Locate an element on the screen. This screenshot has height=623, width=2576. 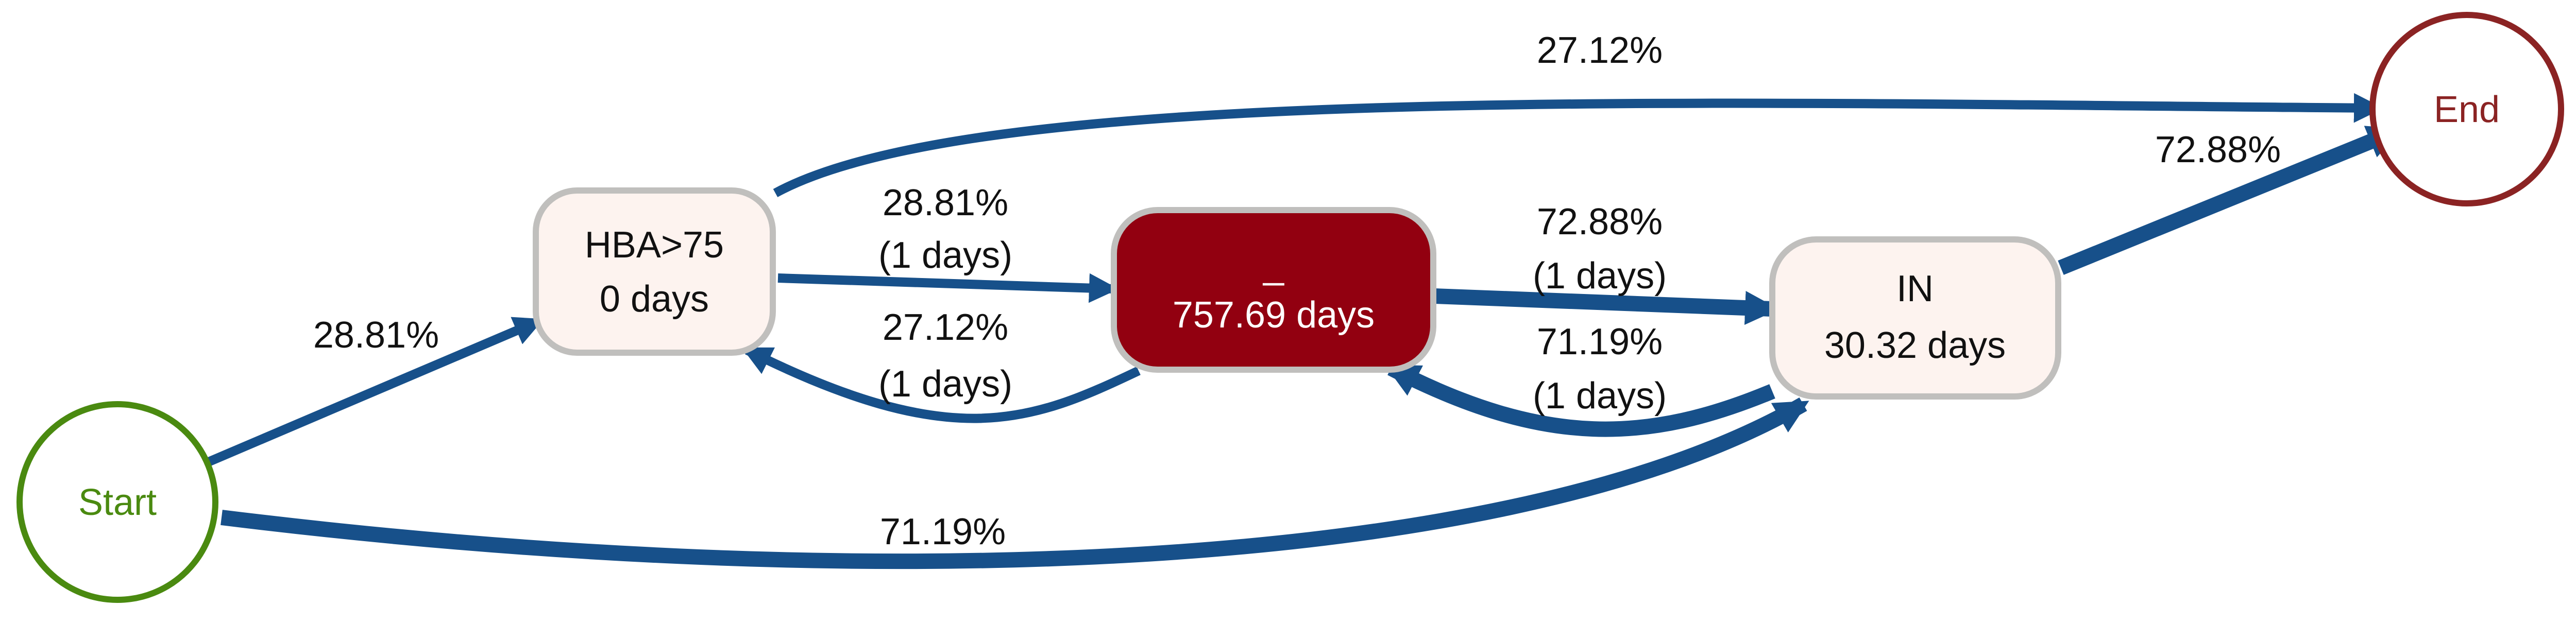
edge-label-start-hba-pct: 28.81% is located at coordinates (376, 335).